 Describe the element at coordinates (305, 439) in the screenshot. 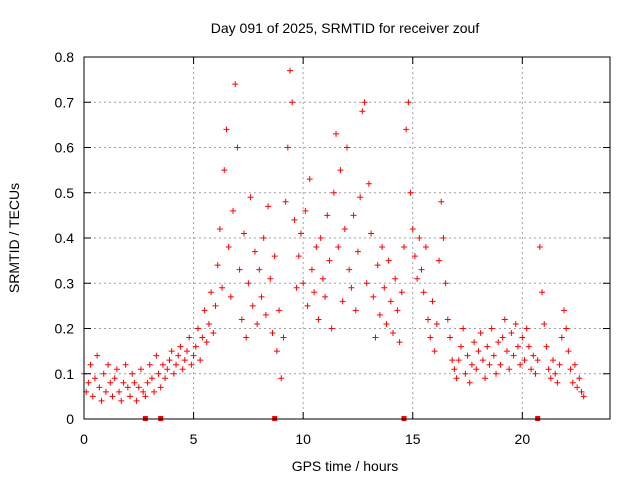

I see `x-tick-labels: 0 5 10 15 20` at that location.